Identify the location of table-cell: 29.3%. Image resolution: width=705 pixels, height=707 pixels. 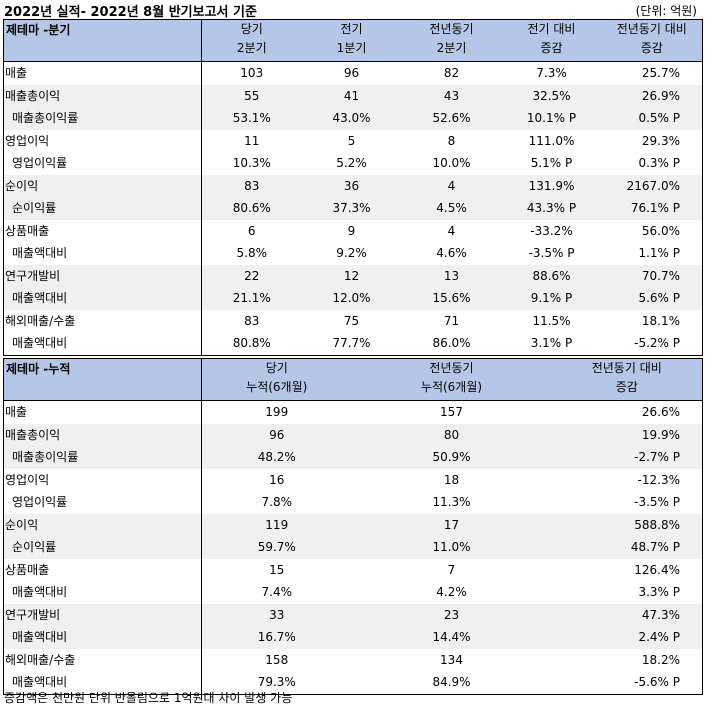
(652, 140).